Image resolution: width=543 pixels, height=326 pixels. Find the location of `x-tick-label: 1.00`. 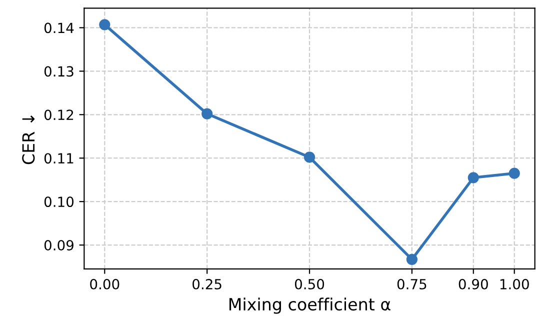

x-tick-label: 1.00 is located at coordinates (514, 284).